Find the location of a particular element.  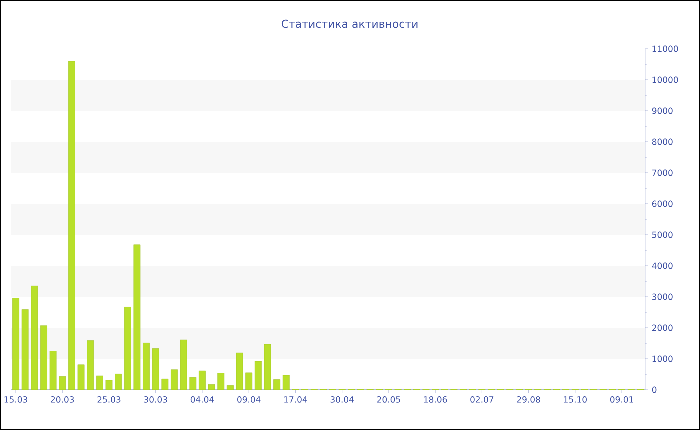

x-tick-label: 18.06 is located at coordinates (436, 399).